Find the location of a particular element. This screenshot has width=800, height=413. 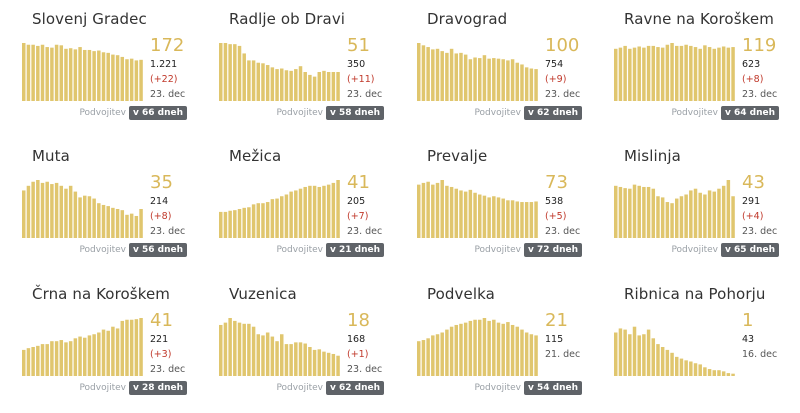

daily-change-value: (+7) is located at coordinates (358, 216).